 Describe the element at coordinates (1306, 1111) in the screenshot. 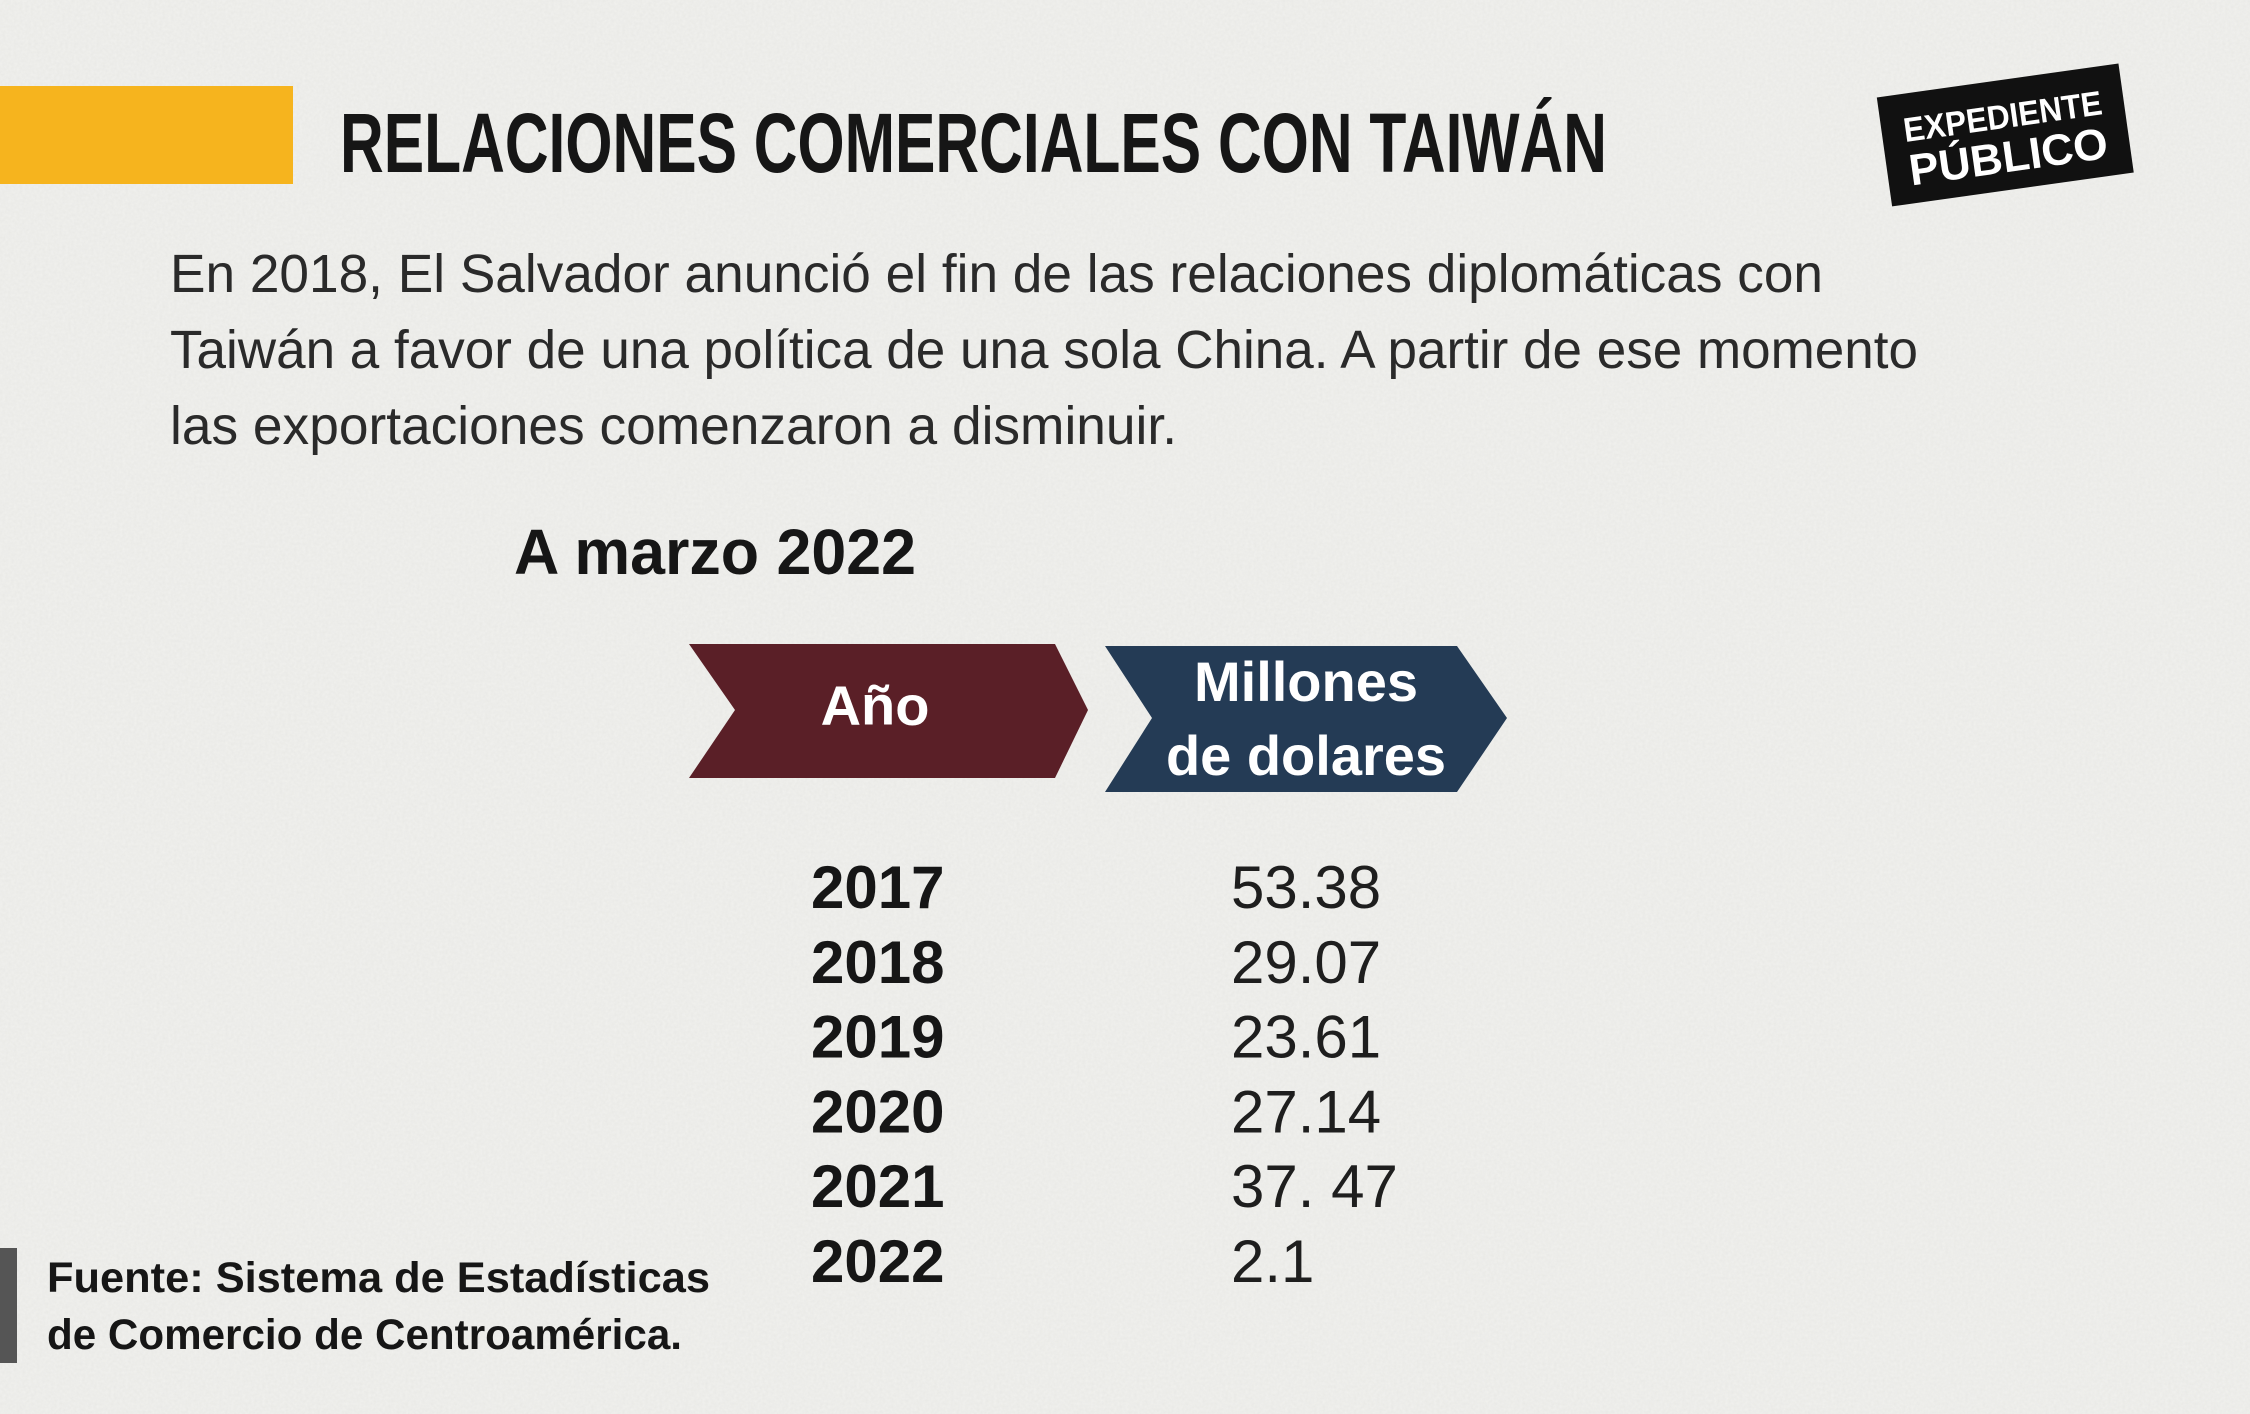

I see `value-cell: 27.14` at that location.